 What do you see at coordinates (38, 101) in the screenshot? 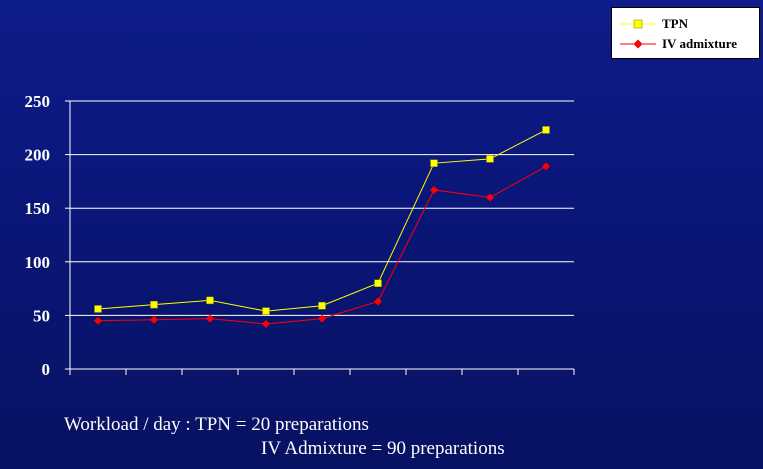
I see `y-tick-label-250: 250` at bounding box center [38, 101].